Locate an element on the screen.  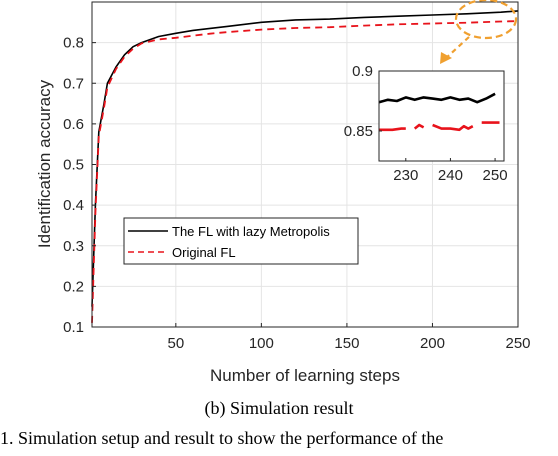
x-tick-label: 100 is located at coordinates (261, 343).